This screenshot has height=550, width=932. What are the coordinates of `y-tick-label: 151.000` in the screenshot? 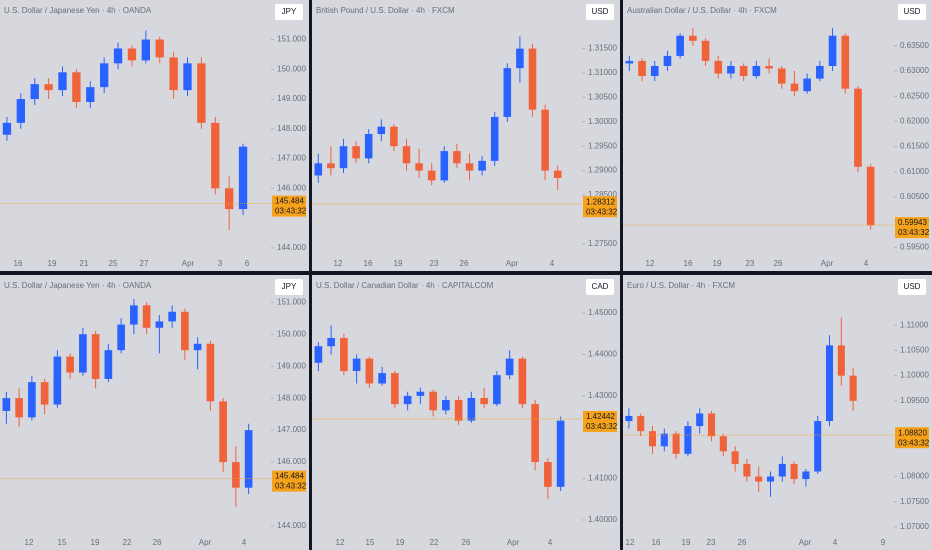 It's located at (291, 39).